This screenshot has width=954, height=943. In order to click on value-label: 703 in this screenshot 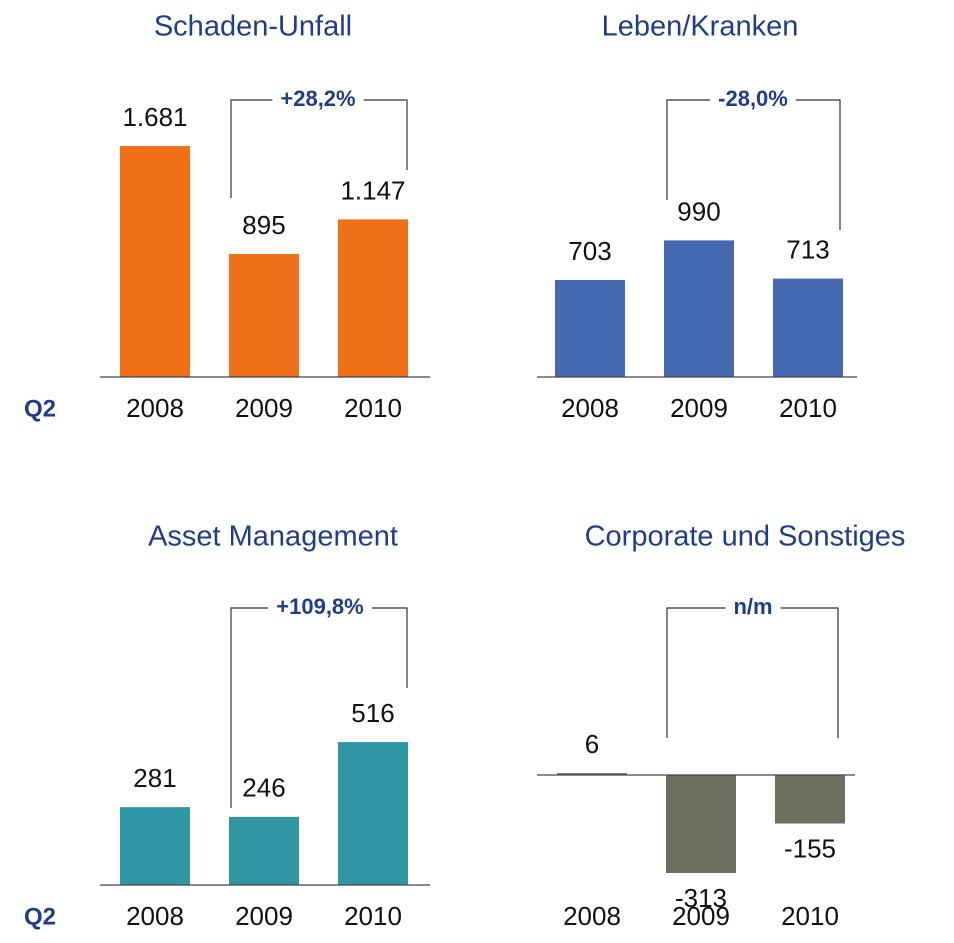, I will do `click(589, 251)`.